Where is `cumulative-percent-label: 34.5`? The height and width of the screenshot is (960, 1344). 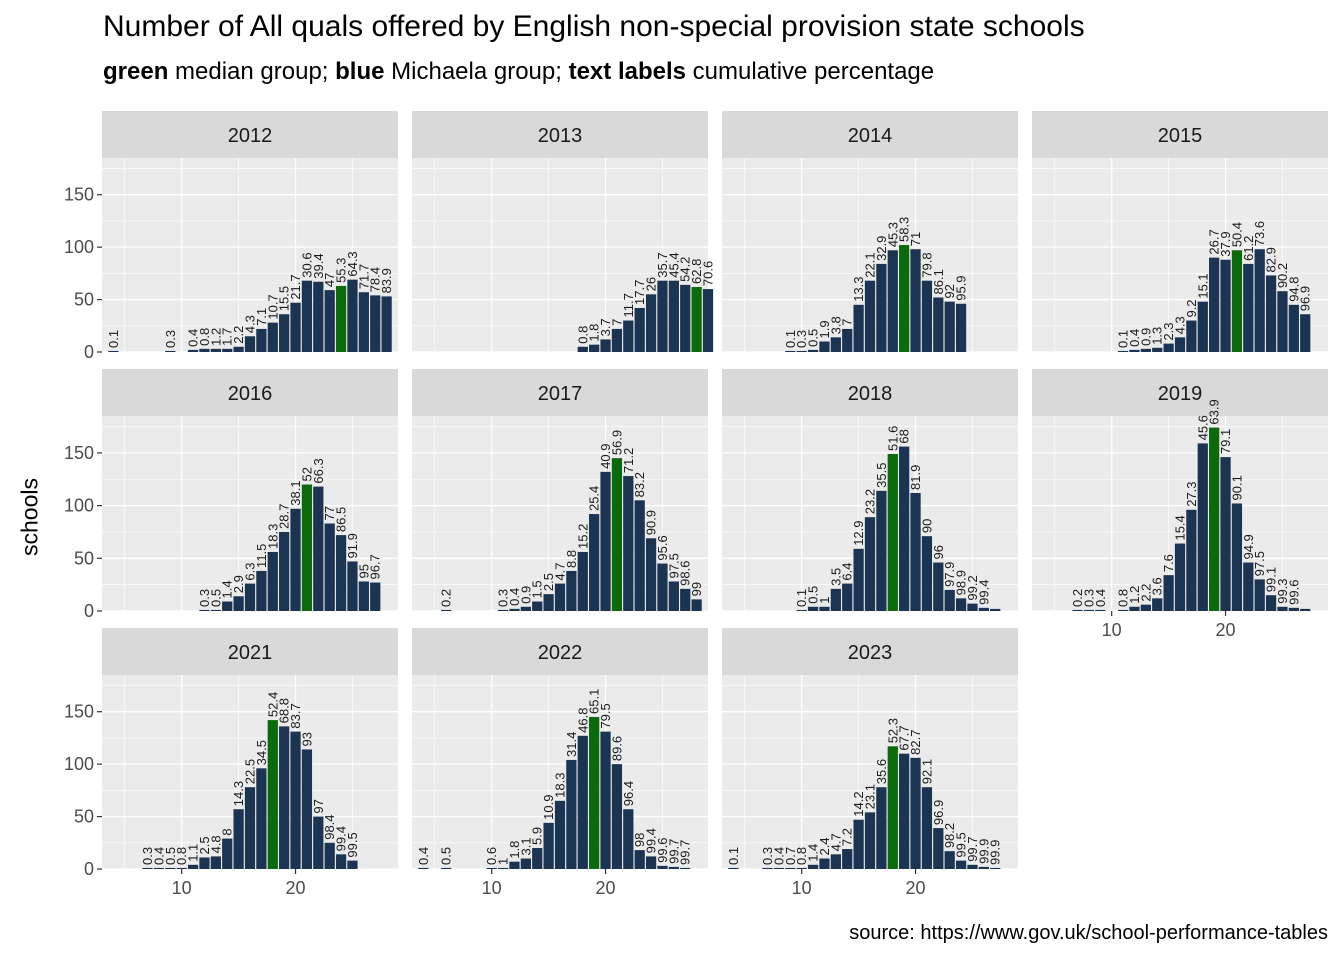 cumulative-percent-label: 34.5 is located at coordinates (261, 752).